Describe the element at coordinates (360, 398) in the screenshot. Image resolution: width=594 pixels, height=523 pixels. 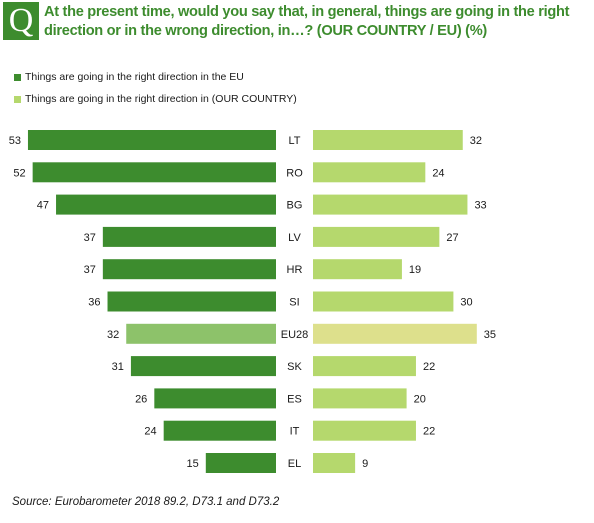
I see `bar-country-es` at that location.